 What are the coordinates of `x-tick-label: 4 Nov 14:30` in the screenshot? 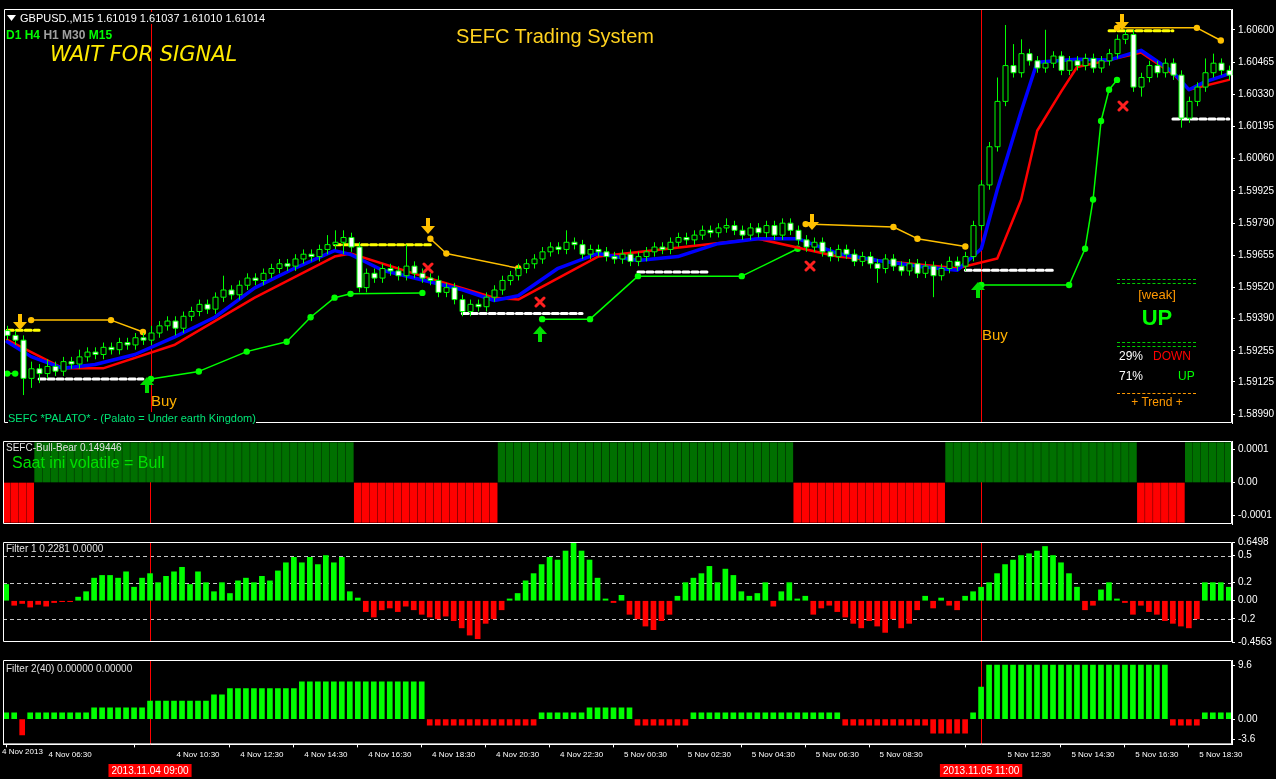 It's located at (326, 755).